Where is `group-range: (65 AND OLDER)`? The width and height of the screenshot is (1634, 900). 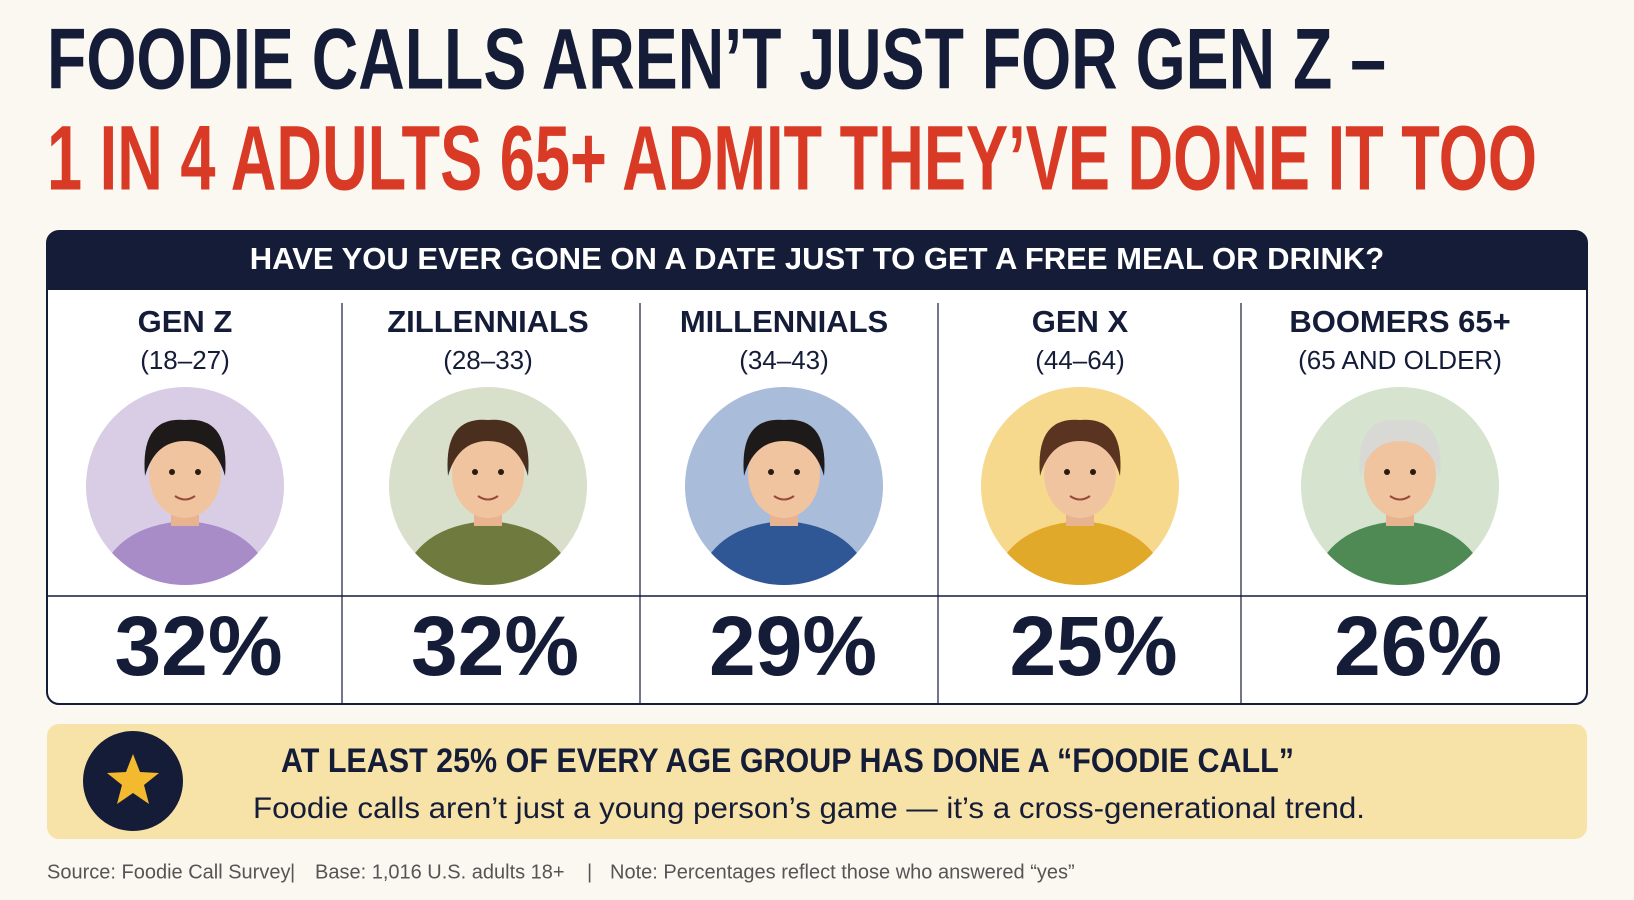
group-range: (65 AND OLDER) is located at coordinates (1400, 360).